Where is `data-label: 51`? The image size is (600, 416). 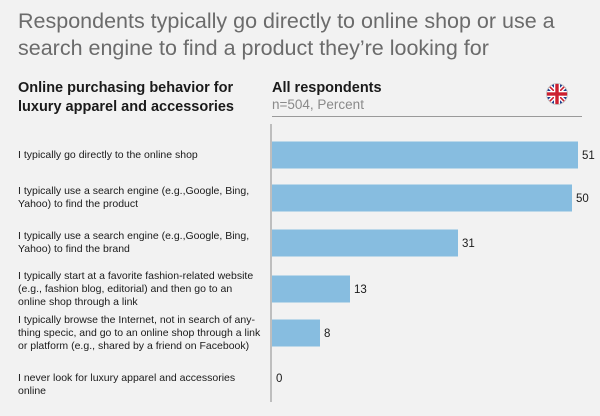
data-label: 51 is located at coordinates (588, 156).